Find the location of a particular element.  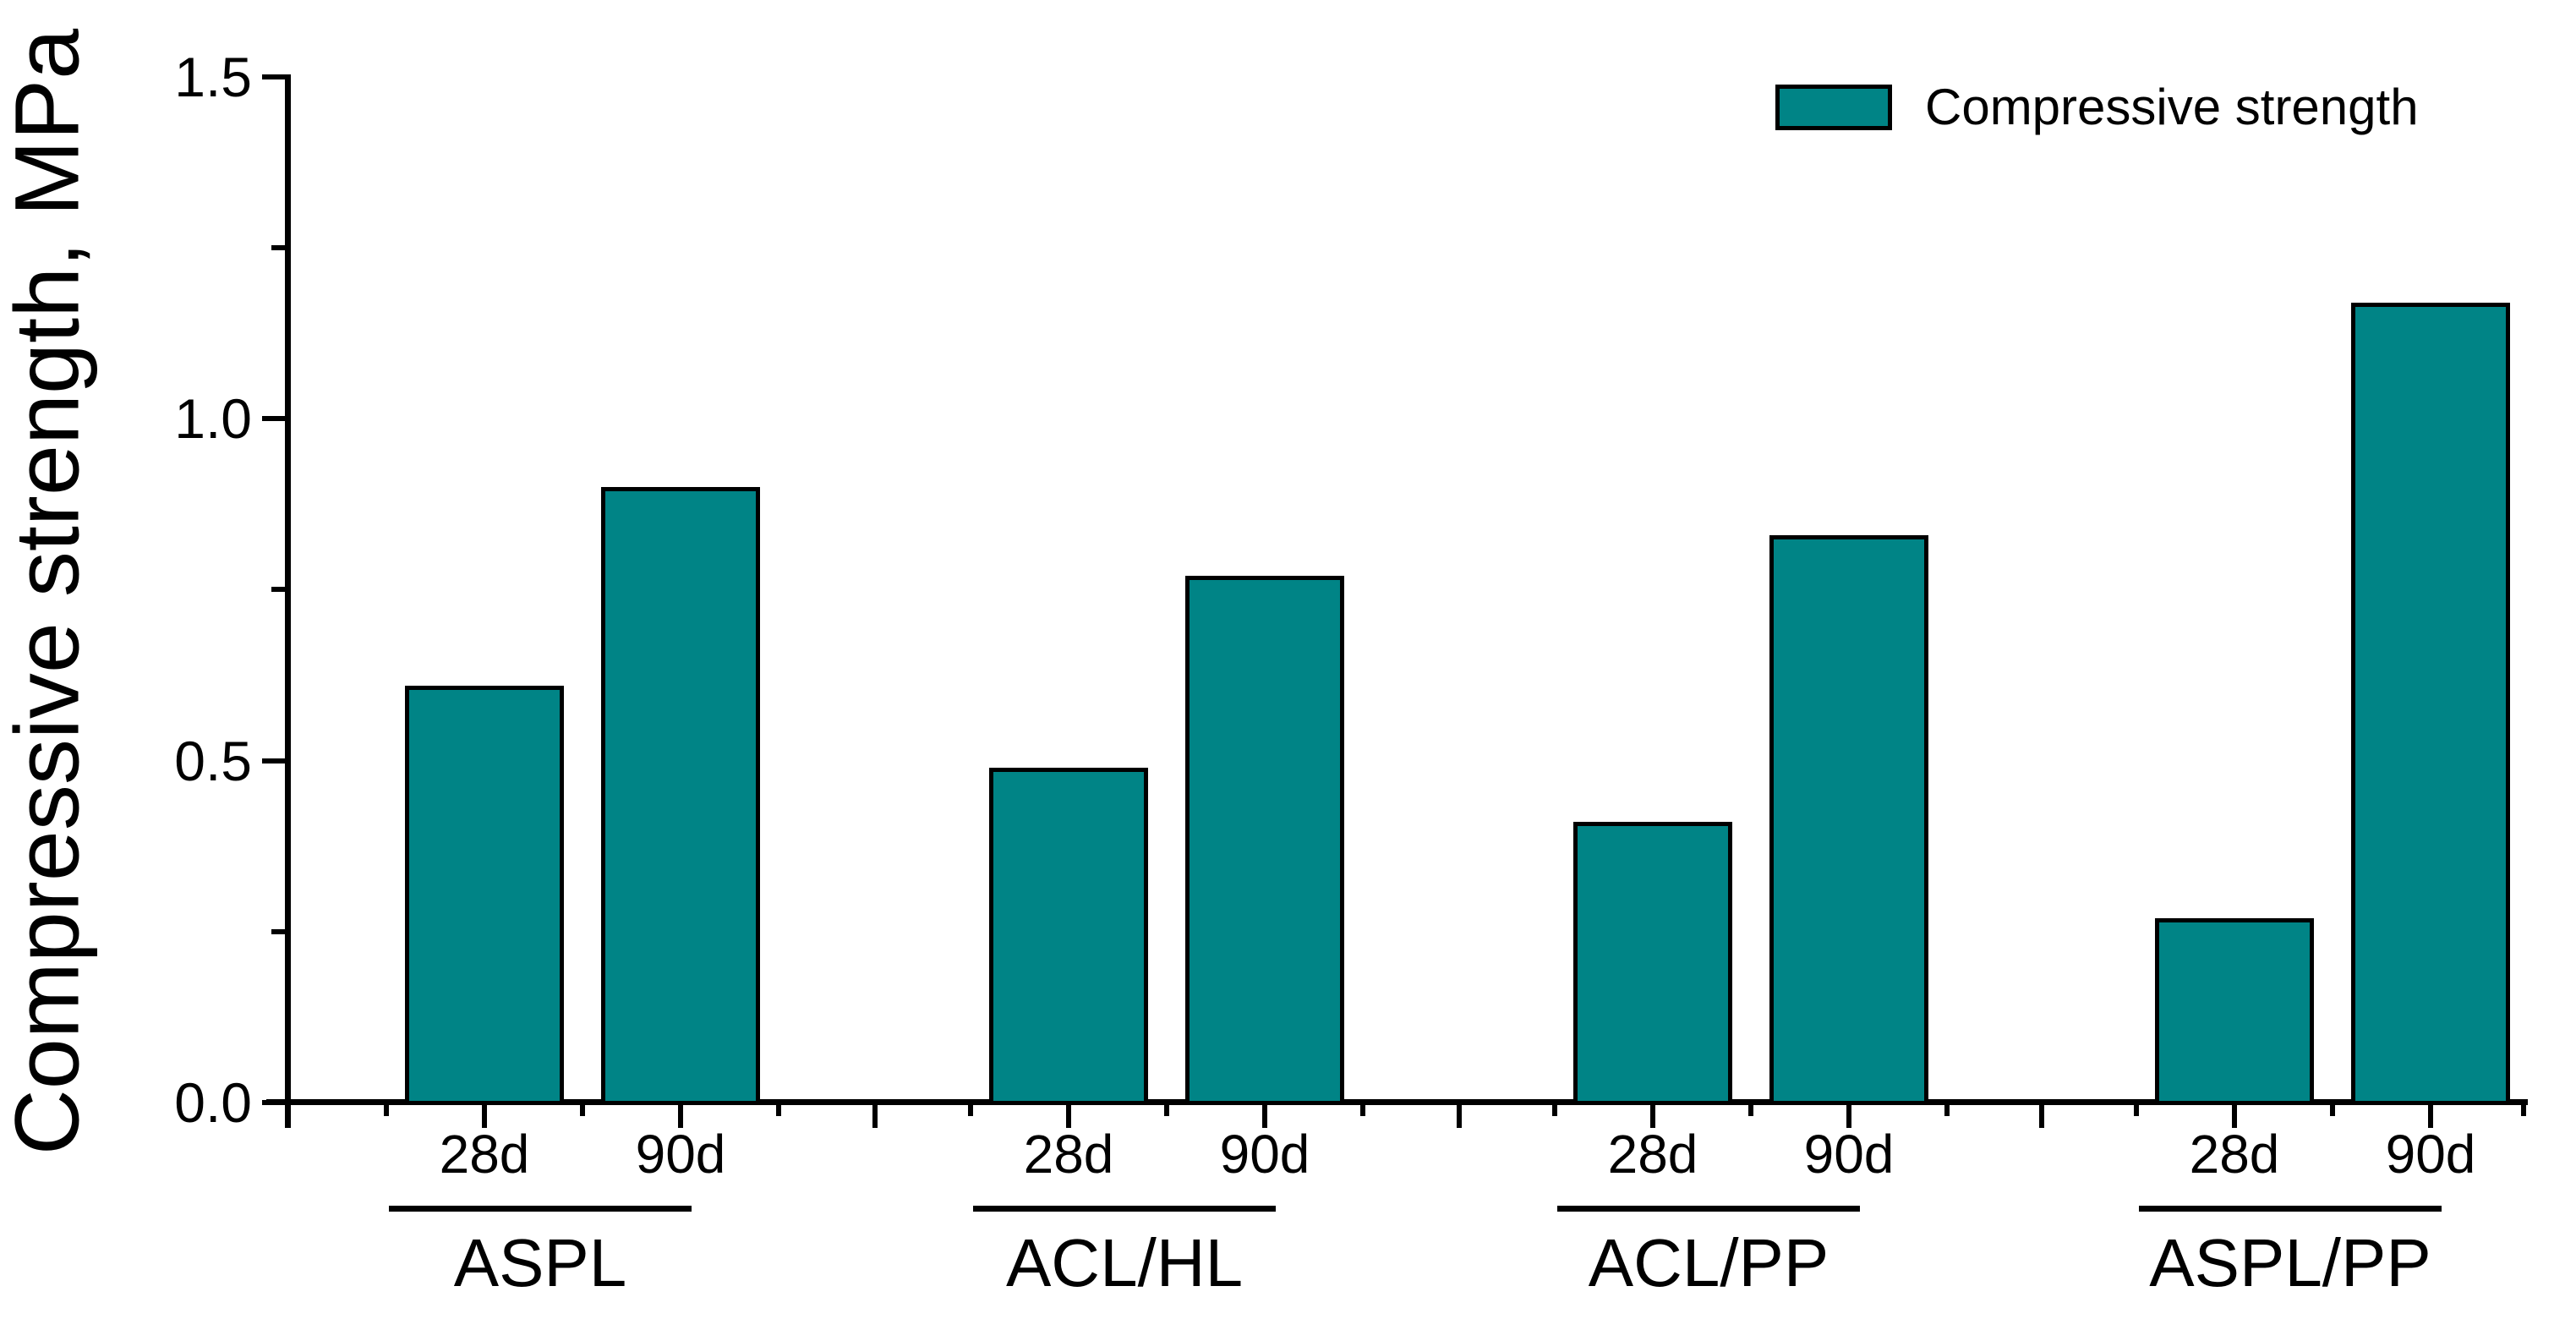

group-label: ASPL/PP is located at coordinates (2290, 1262).